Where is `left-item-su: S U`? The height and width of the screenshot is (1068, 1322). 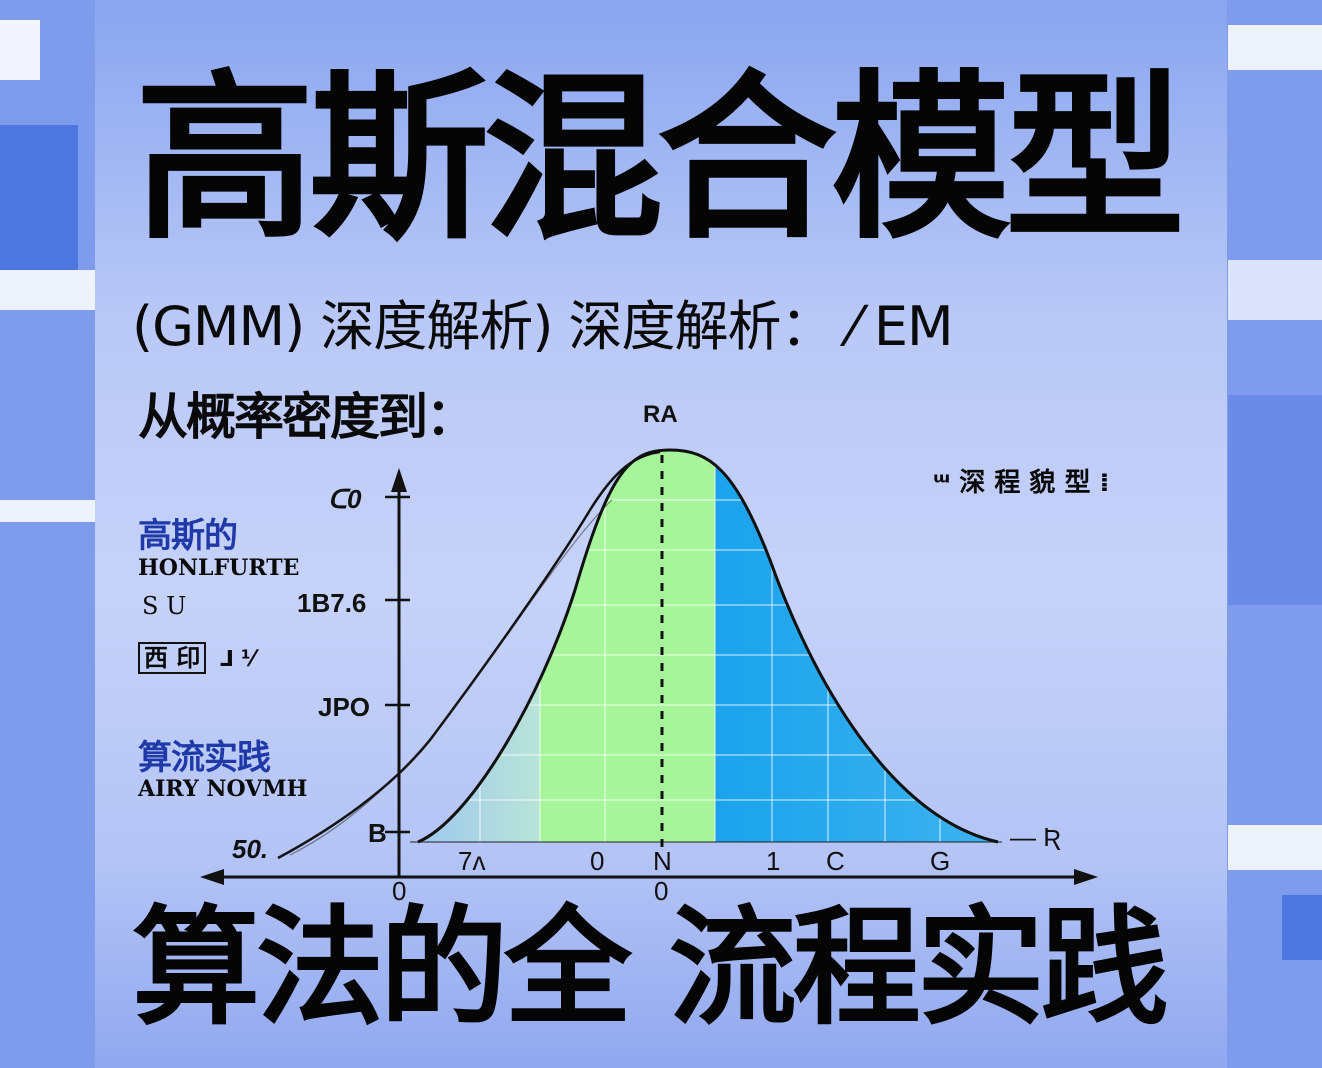 left-item-su: S U is located at coordinates (164, 606).